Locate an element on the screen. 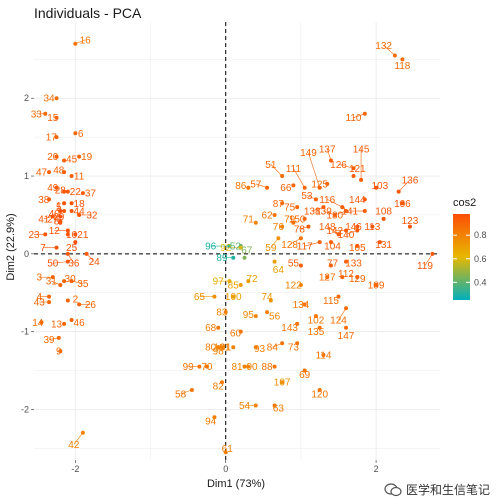  y-tick-label: 1 is located at coordinates (26, 176).